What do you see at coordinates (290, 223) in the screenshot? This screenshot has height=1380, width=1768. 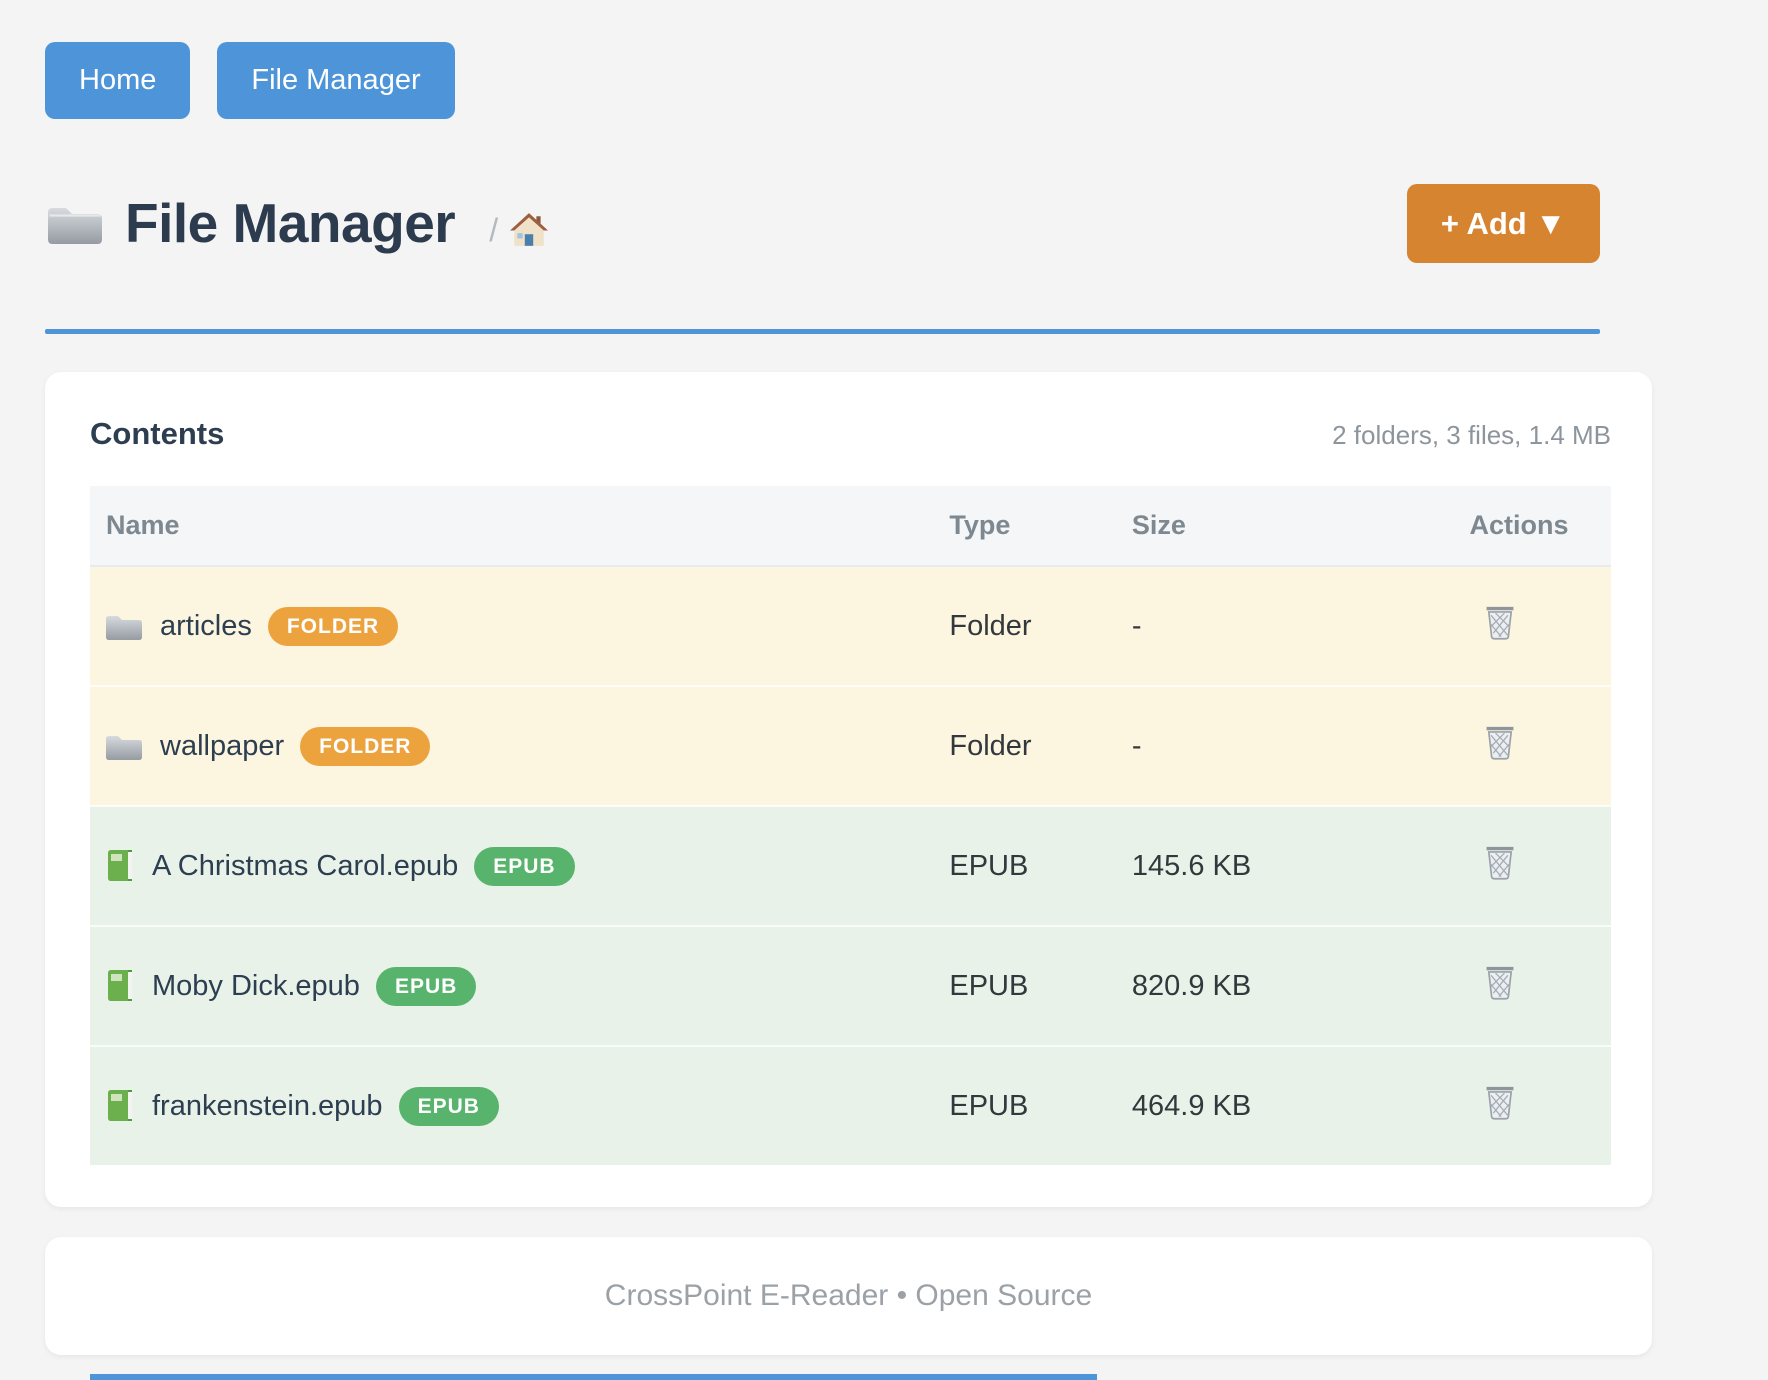 I see `page-title: File Manager` at bounding box center [290, 223].